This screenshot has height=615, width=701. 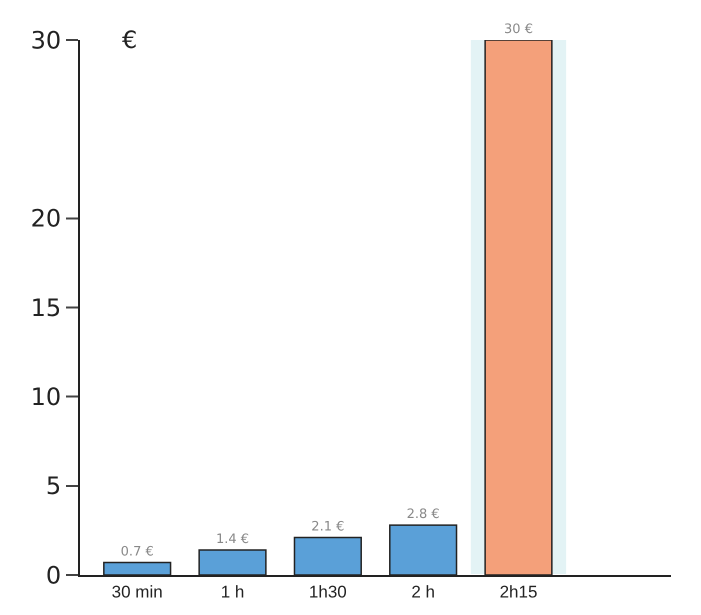 I want to click on x-tick-label: 30 min, so click(x=137, y=592).